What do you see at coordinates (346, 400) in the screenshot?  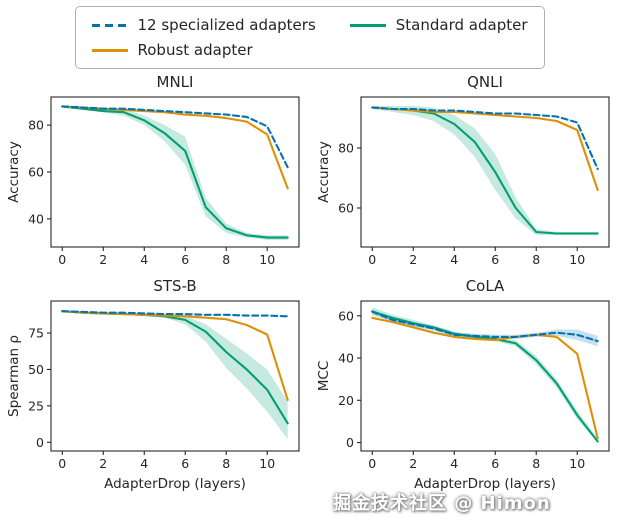 I see `y-tick-label: 20` at bounding box center [346, 400].